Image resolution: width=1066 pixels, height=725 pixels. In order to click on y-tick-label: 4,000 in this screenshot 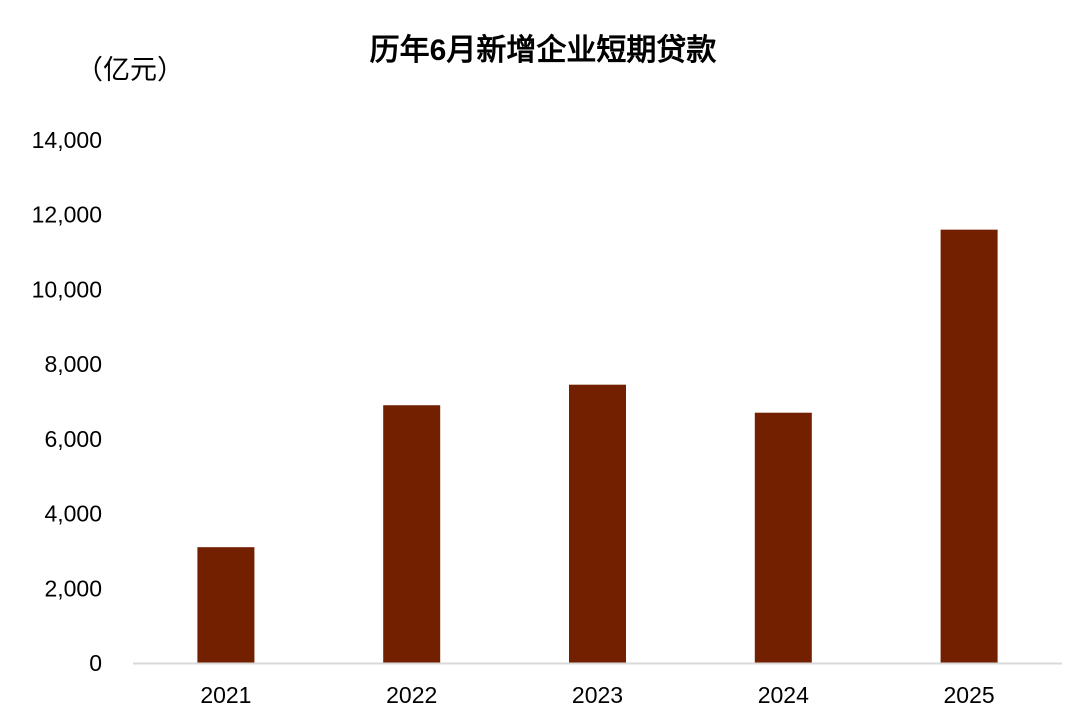, I will do `click(73, 514)`.